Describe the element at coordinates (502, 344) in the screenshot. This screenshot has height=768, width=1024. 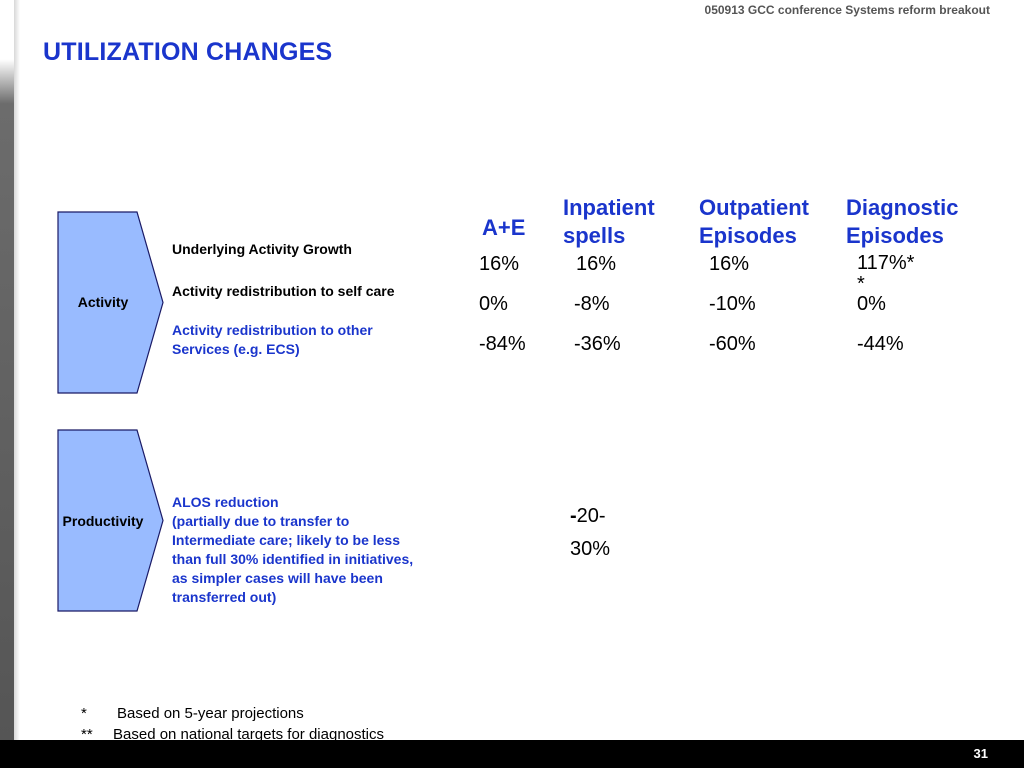
I see `cell-other-services-ae: -84%` at that location.